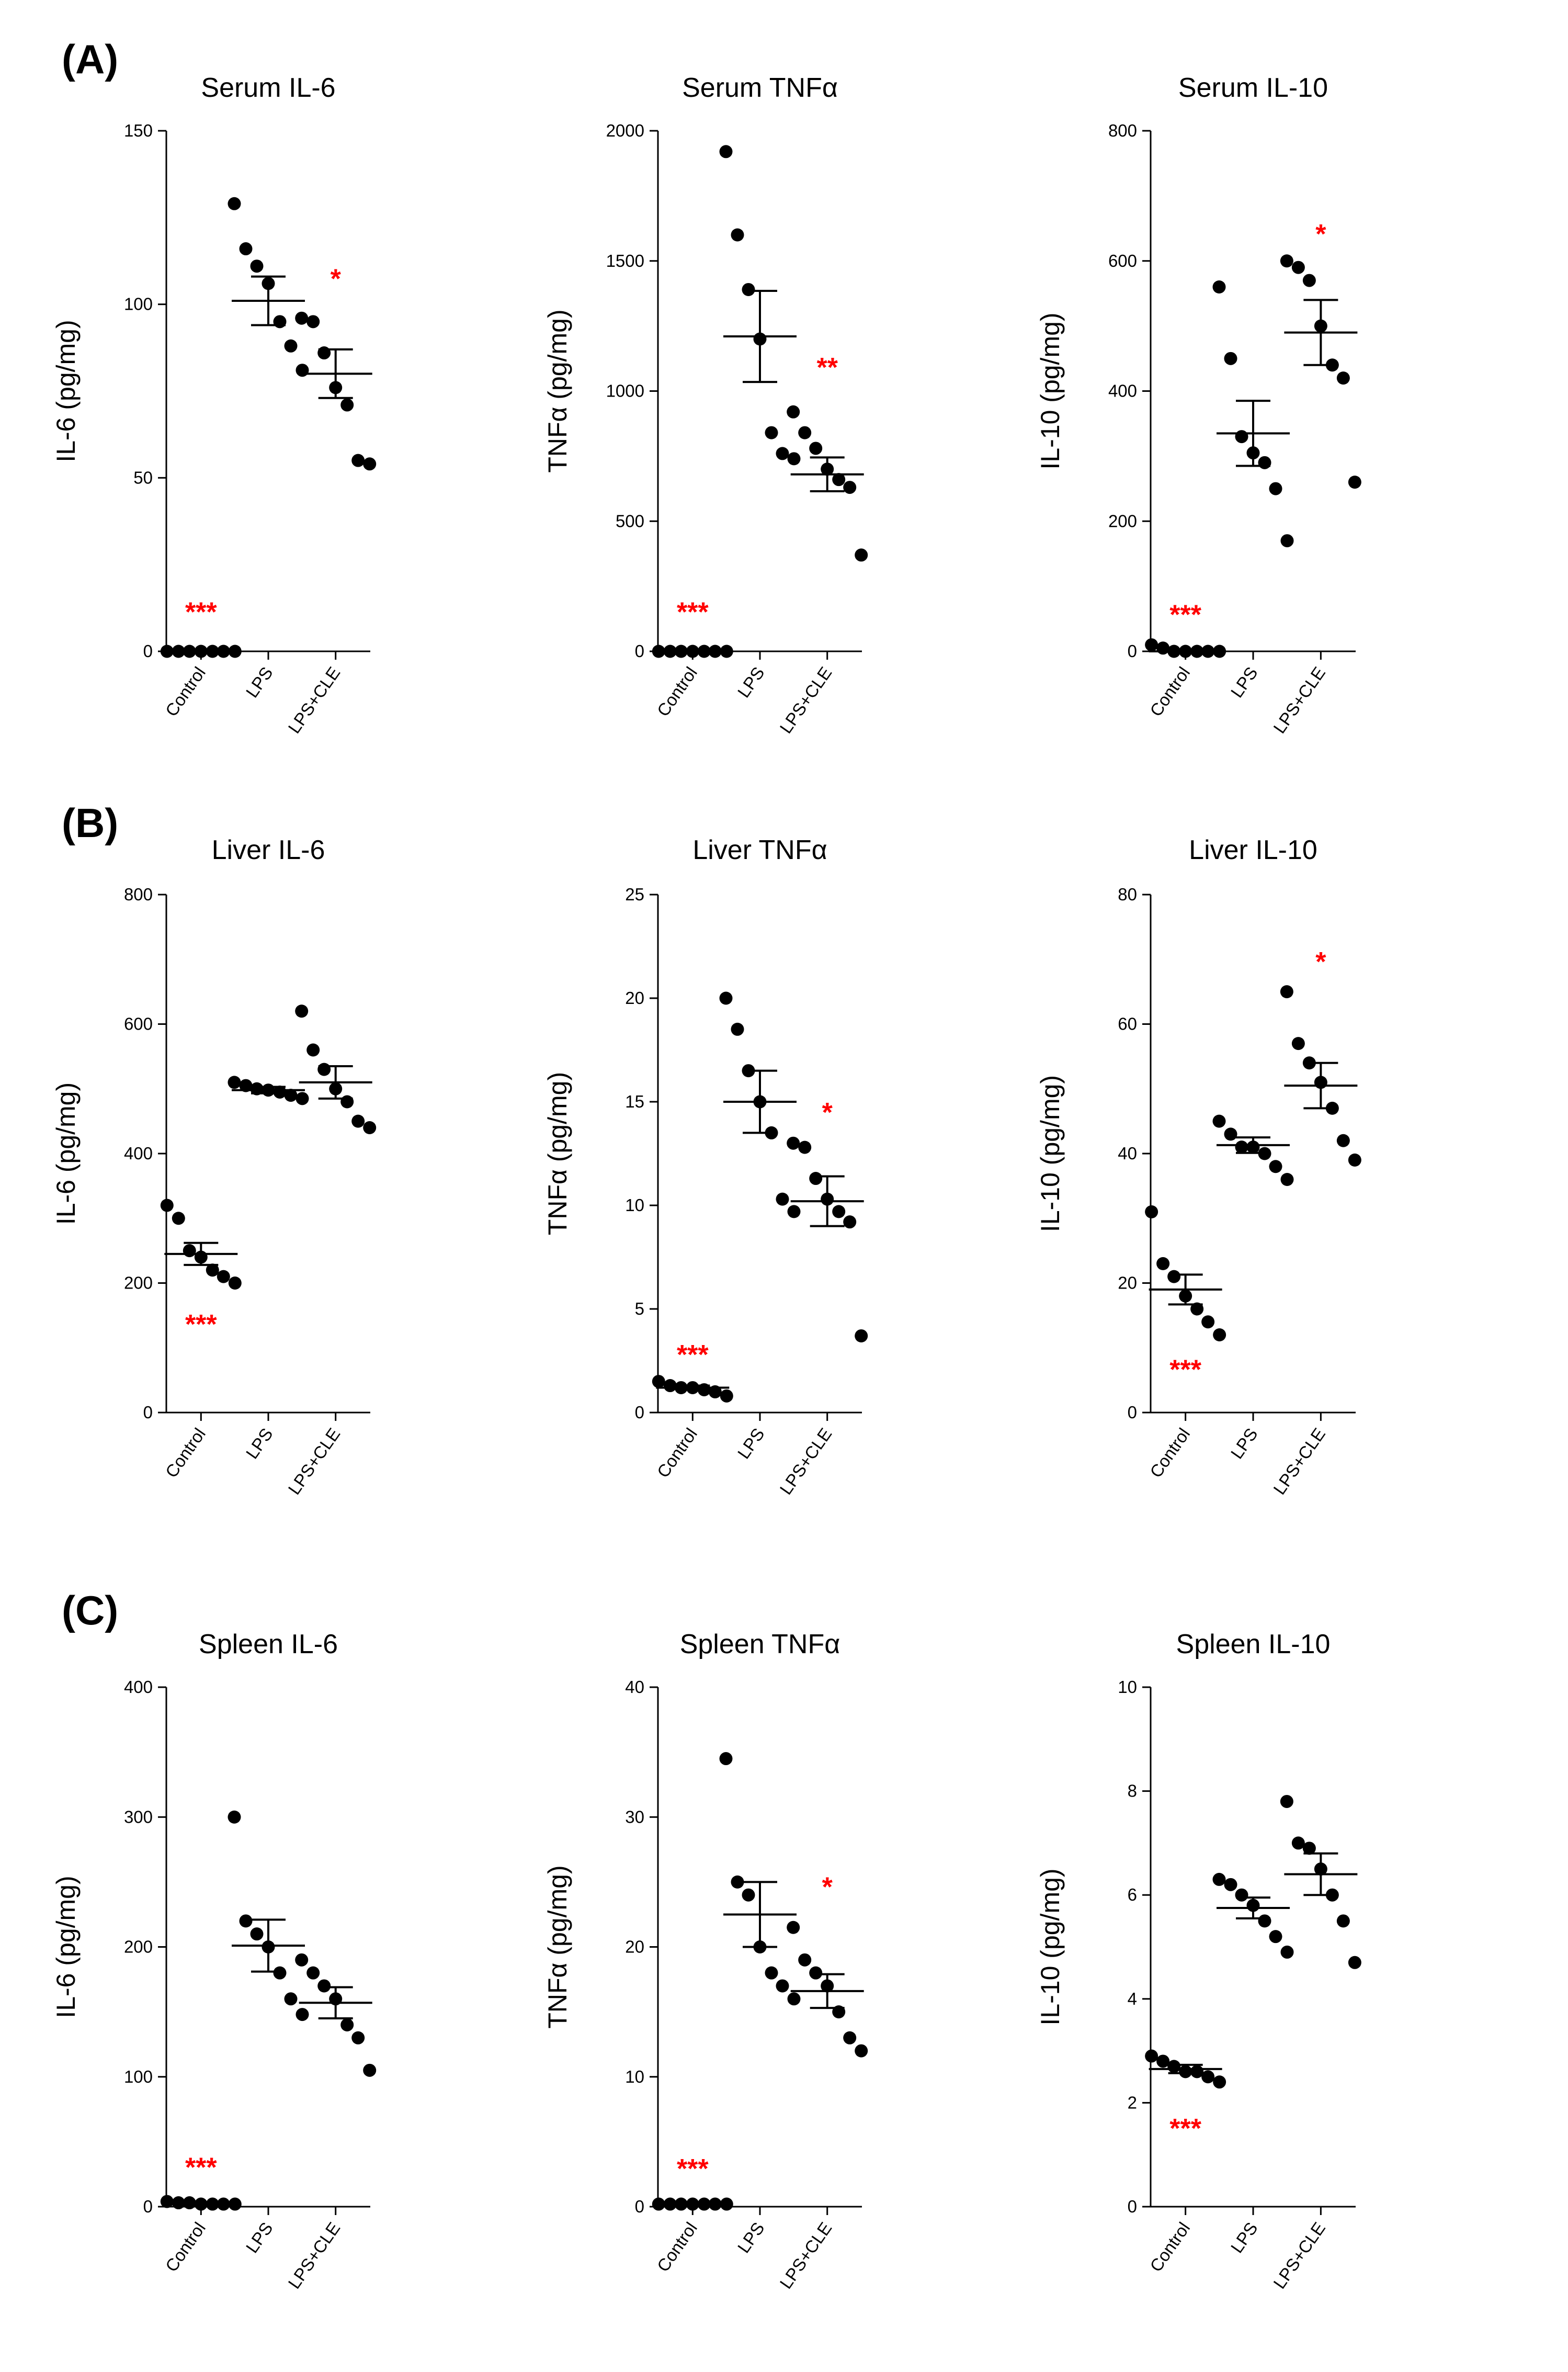  I want to click on chart-title: Serum TNFα, so click(760, 88).